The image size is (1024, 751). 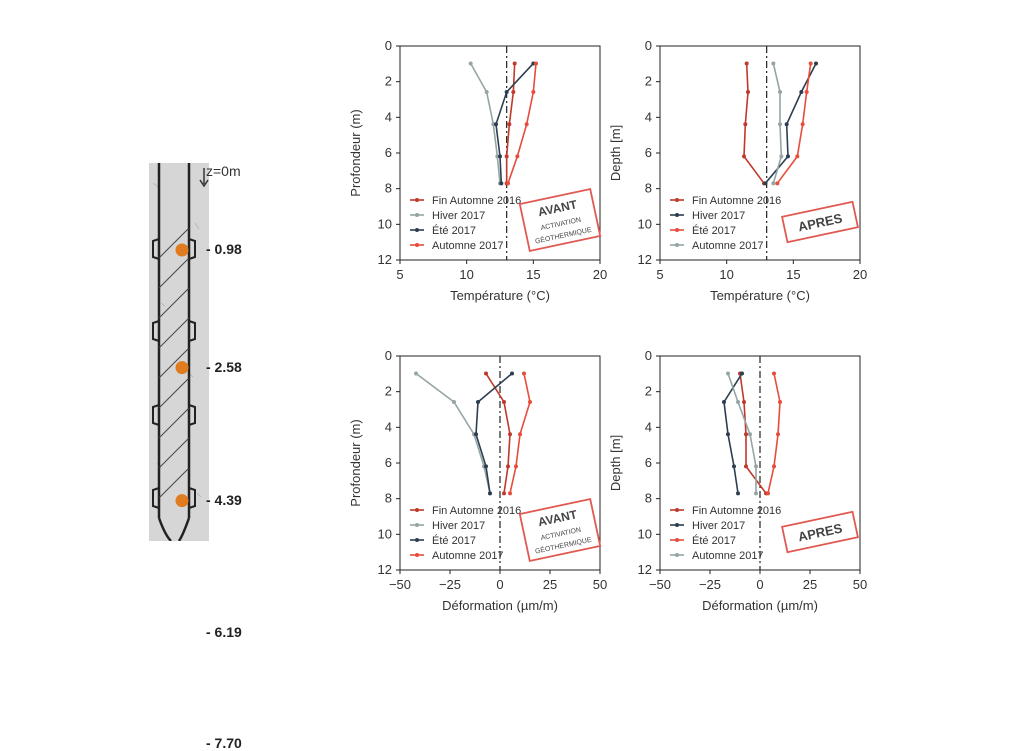 I want to click on x-tick-label: 0, so click(x=499, y=584).